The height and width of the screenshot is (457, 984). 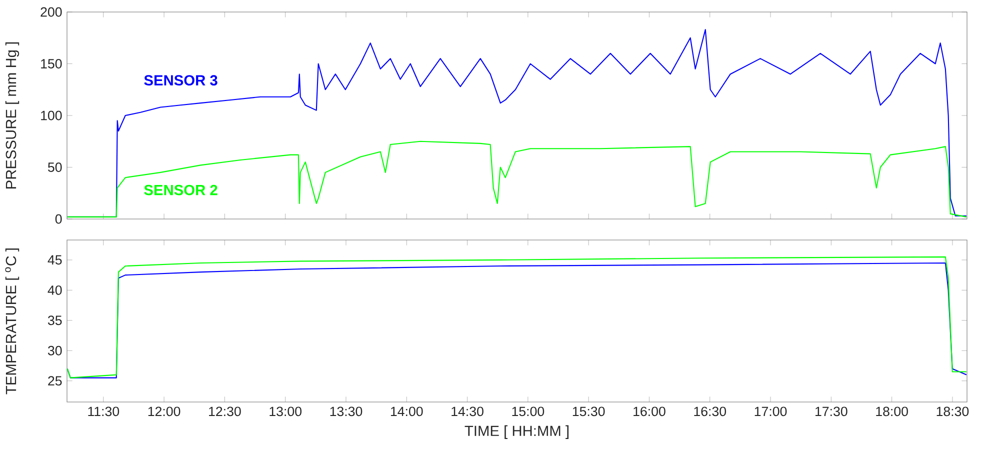 What do you see at coordinates (55, 381) in the screenshot?
I see `y-tick-label: 25` at bounding box center [55, 381].